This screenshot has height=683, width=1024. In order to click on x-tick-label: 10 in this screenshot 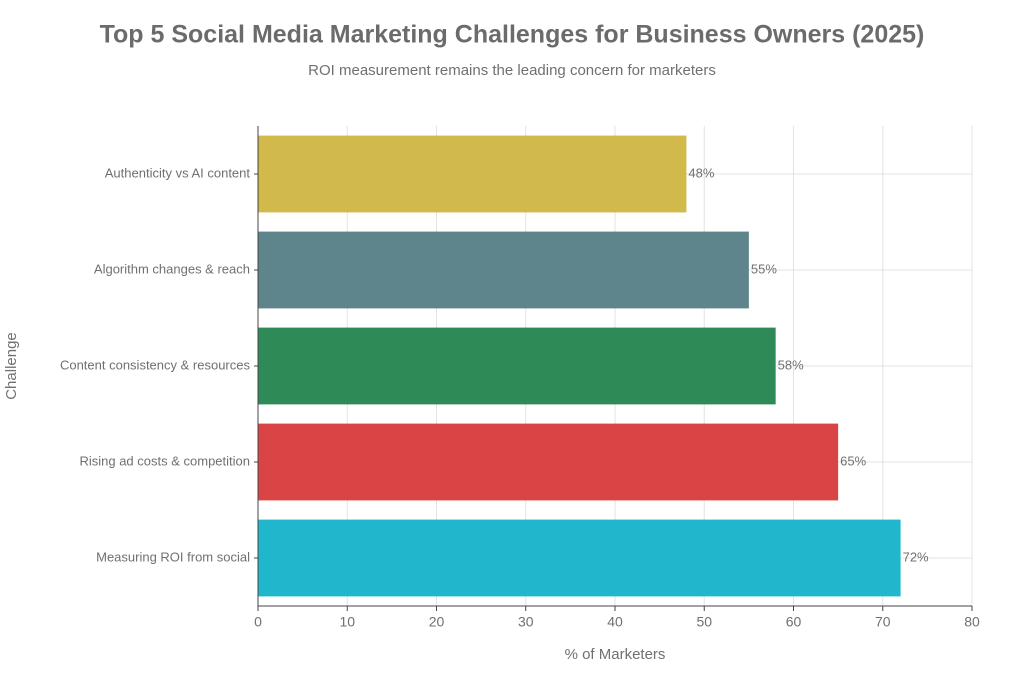, I will do `click(347, 622)`.